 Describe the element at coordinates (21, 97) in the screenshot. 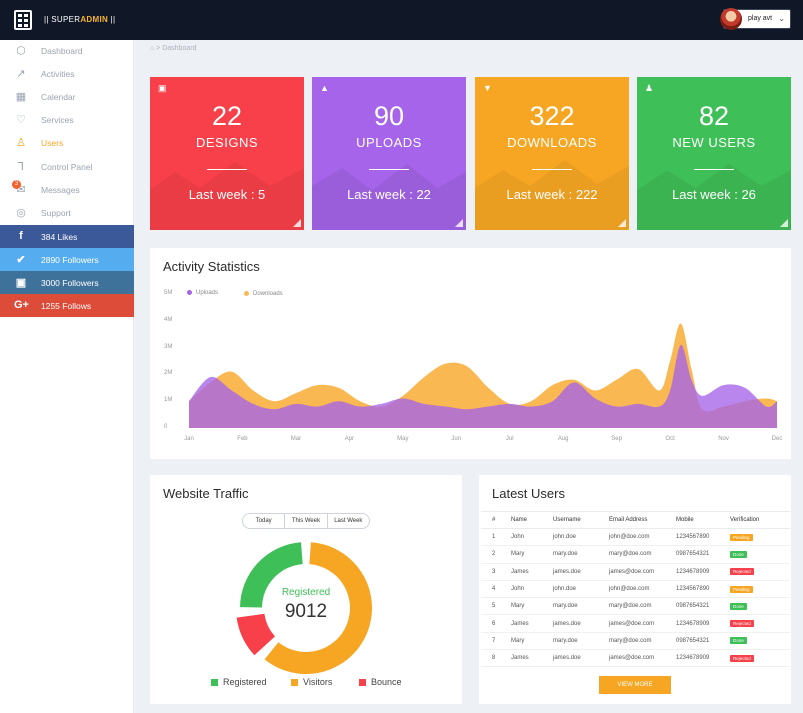

I see `calendar-icon: ▦` at that location.